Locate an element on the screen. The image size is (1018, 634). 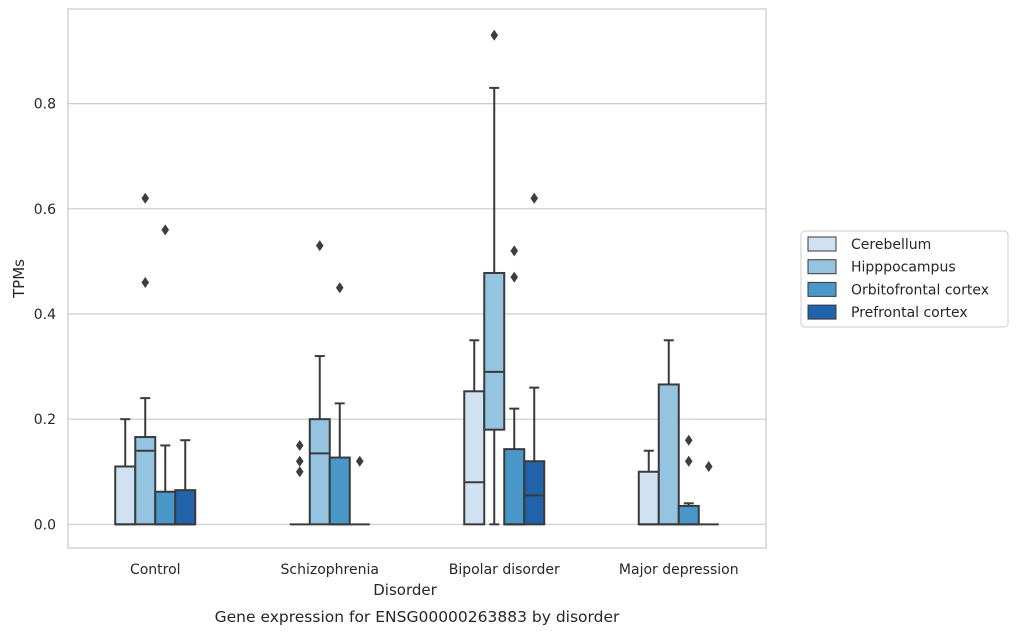
y-tick-label: 0.6 is located at coordinates (45, 210).